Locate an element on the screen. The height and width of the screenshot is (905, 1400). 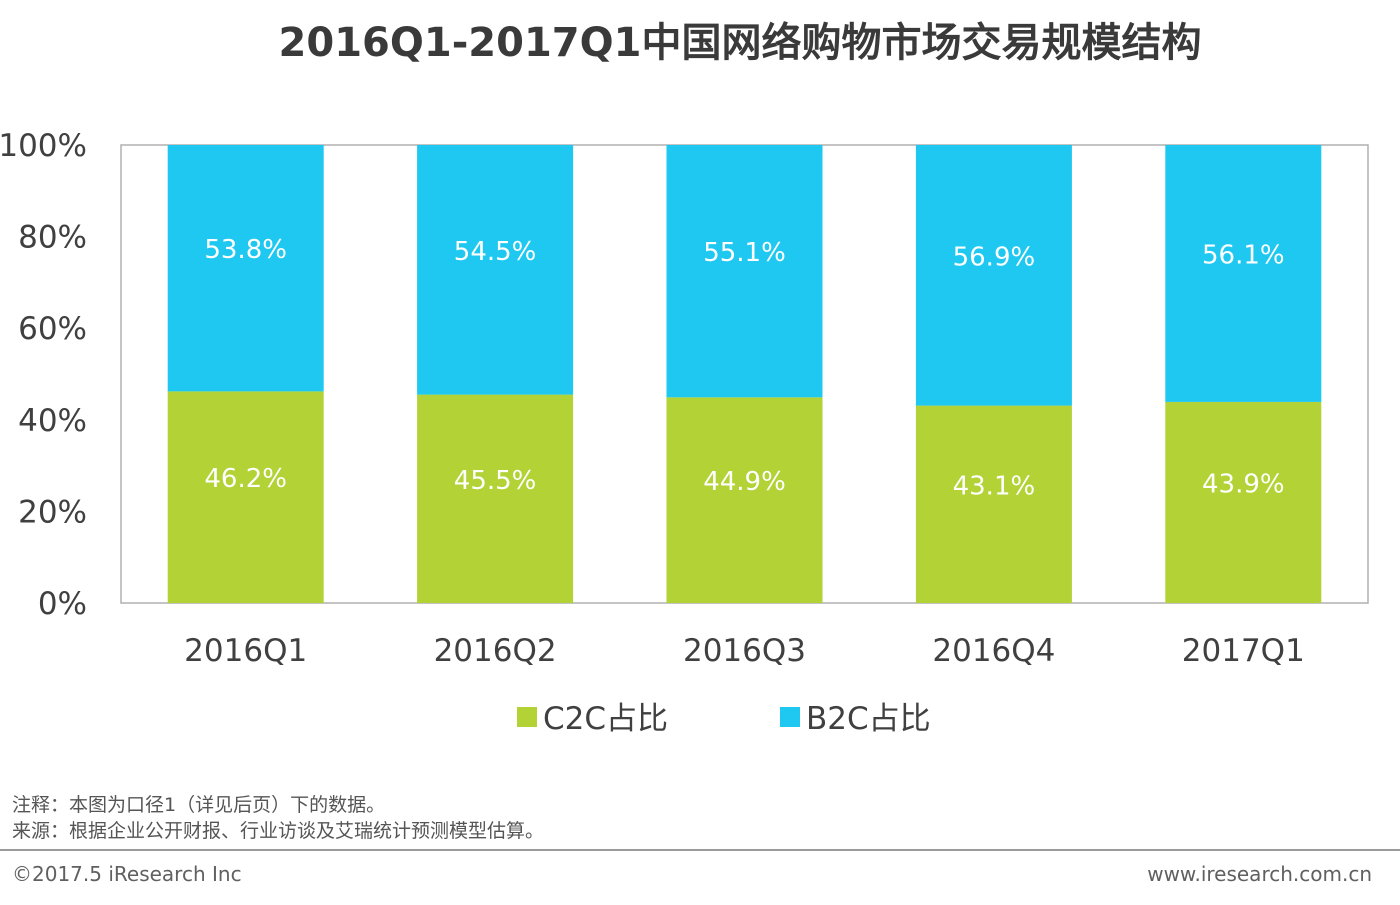
data-label: 46.2% is located at coordinates (245, 479).